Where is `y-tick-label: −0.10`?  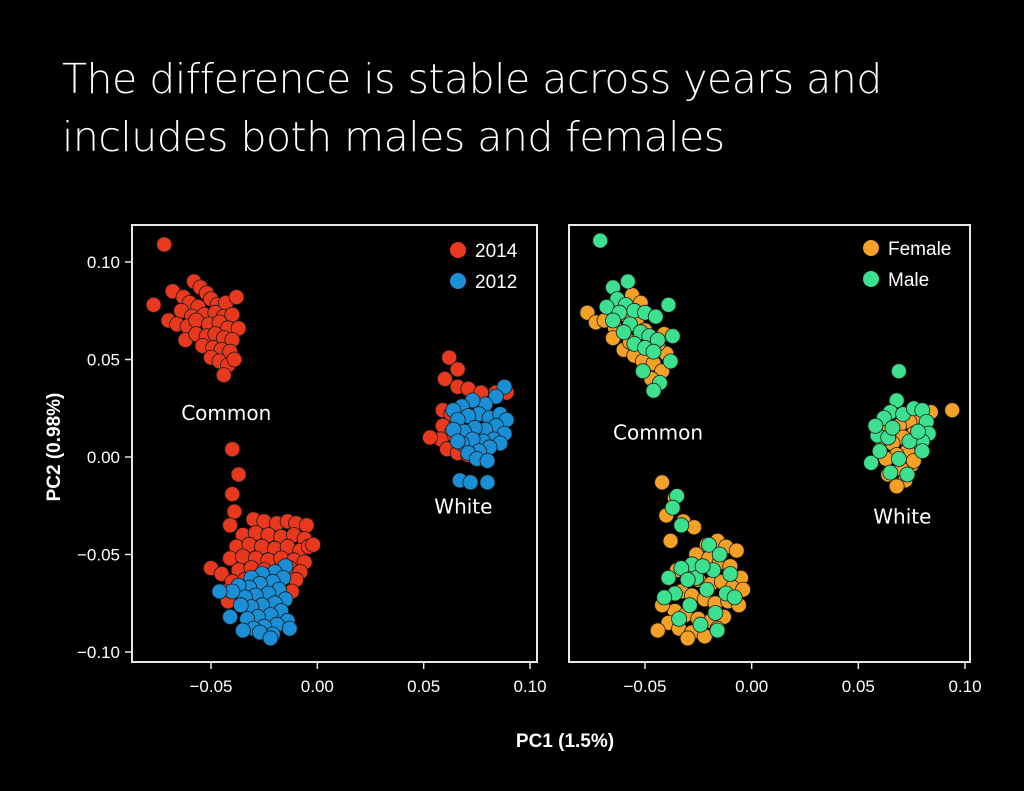 y-tick-label: −0.10 is located at coordinates (98, 652).